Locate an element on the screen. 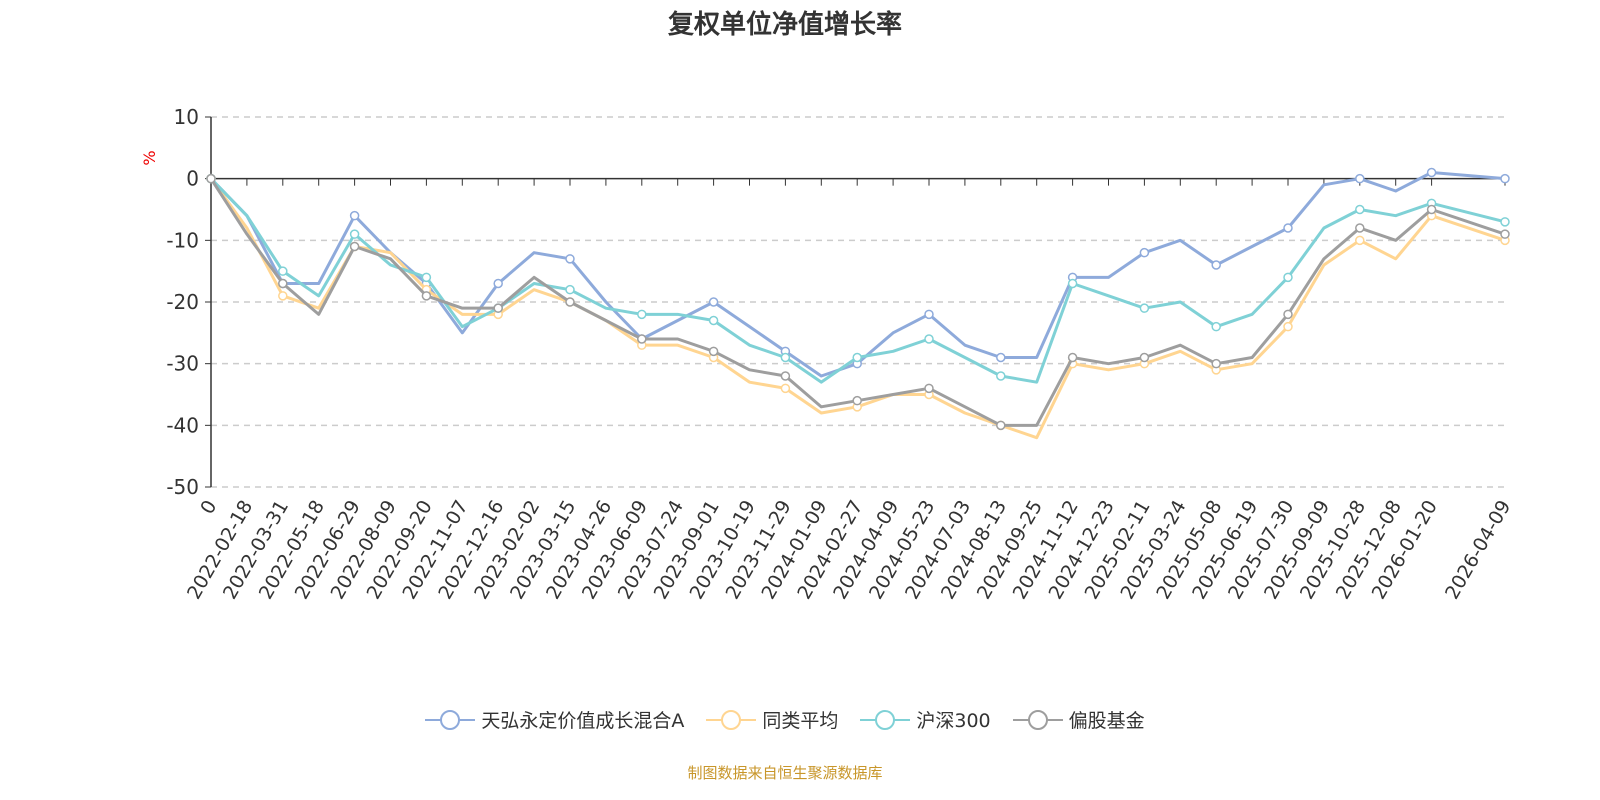 This screenshot has width=1600, height=800. y-tick-label: 10 is located at coordinates (186, 117).